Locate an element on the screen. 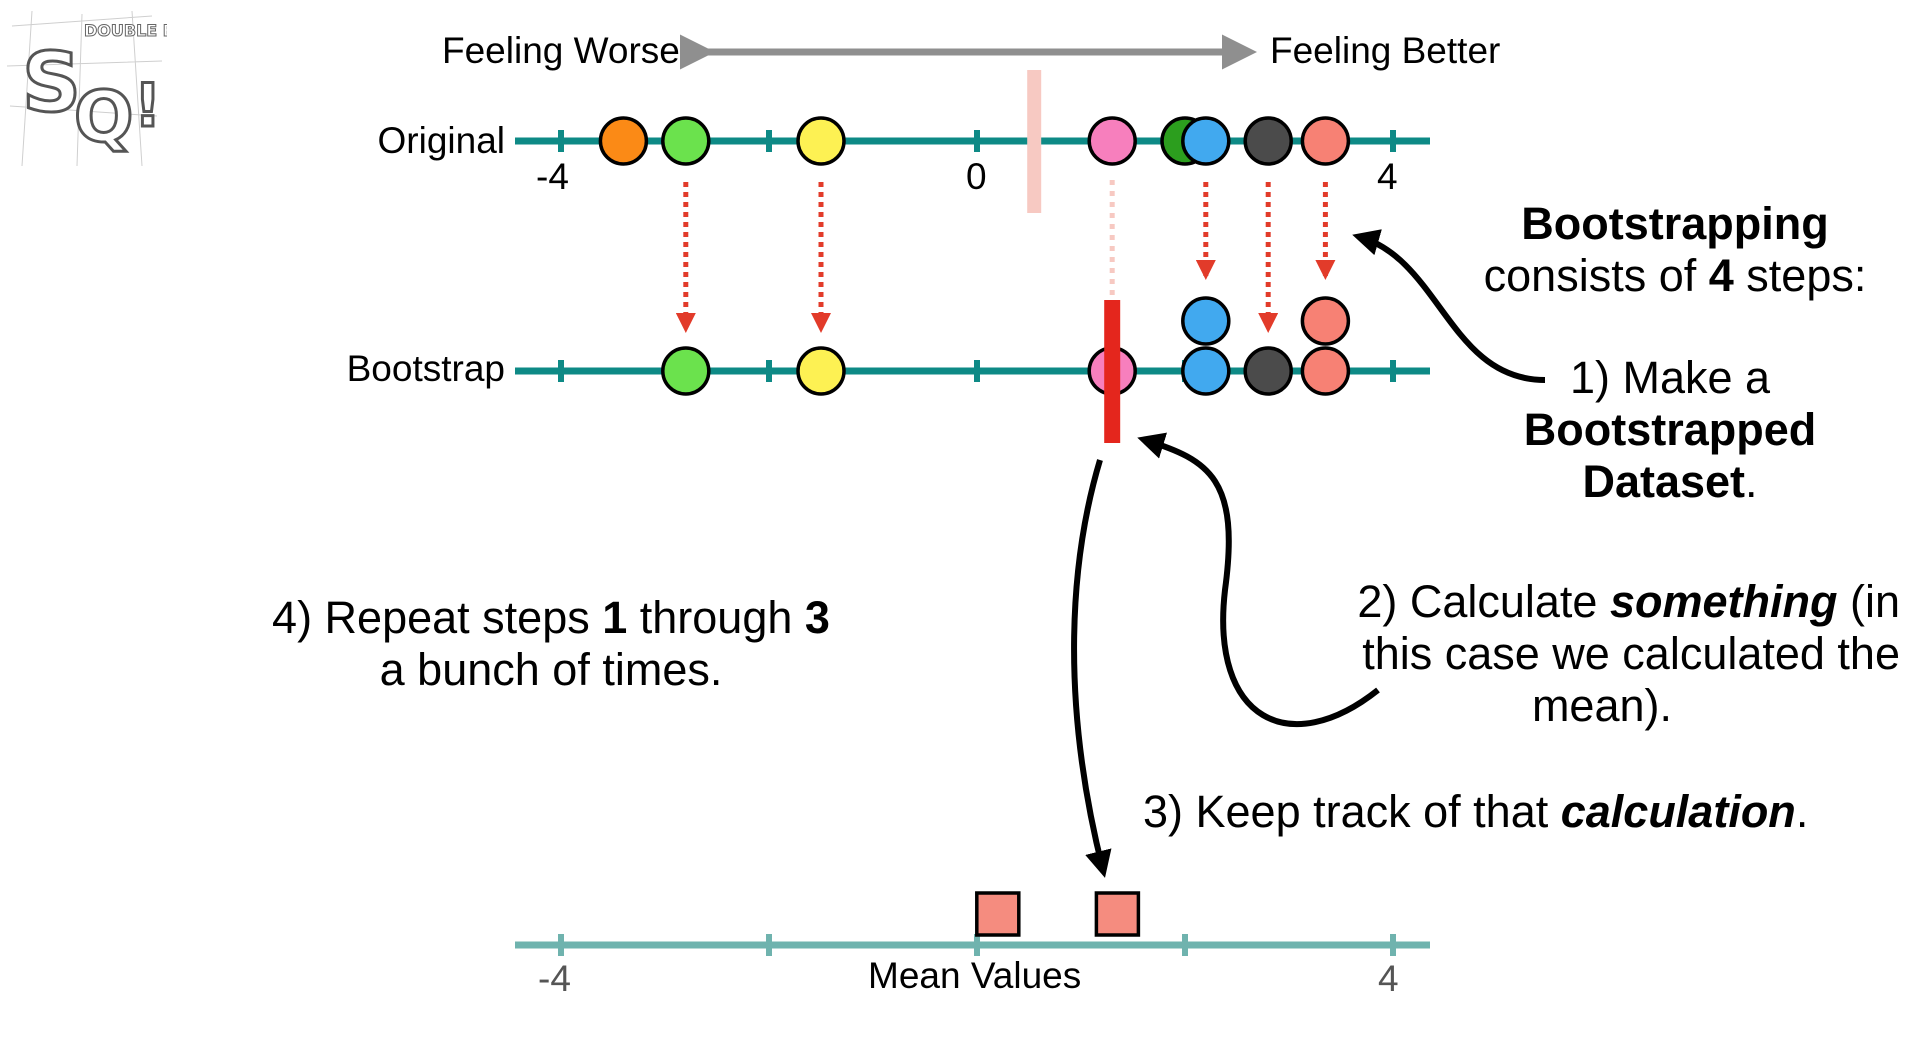  tick-label-0: 0 is located at coordinates (976, 176).